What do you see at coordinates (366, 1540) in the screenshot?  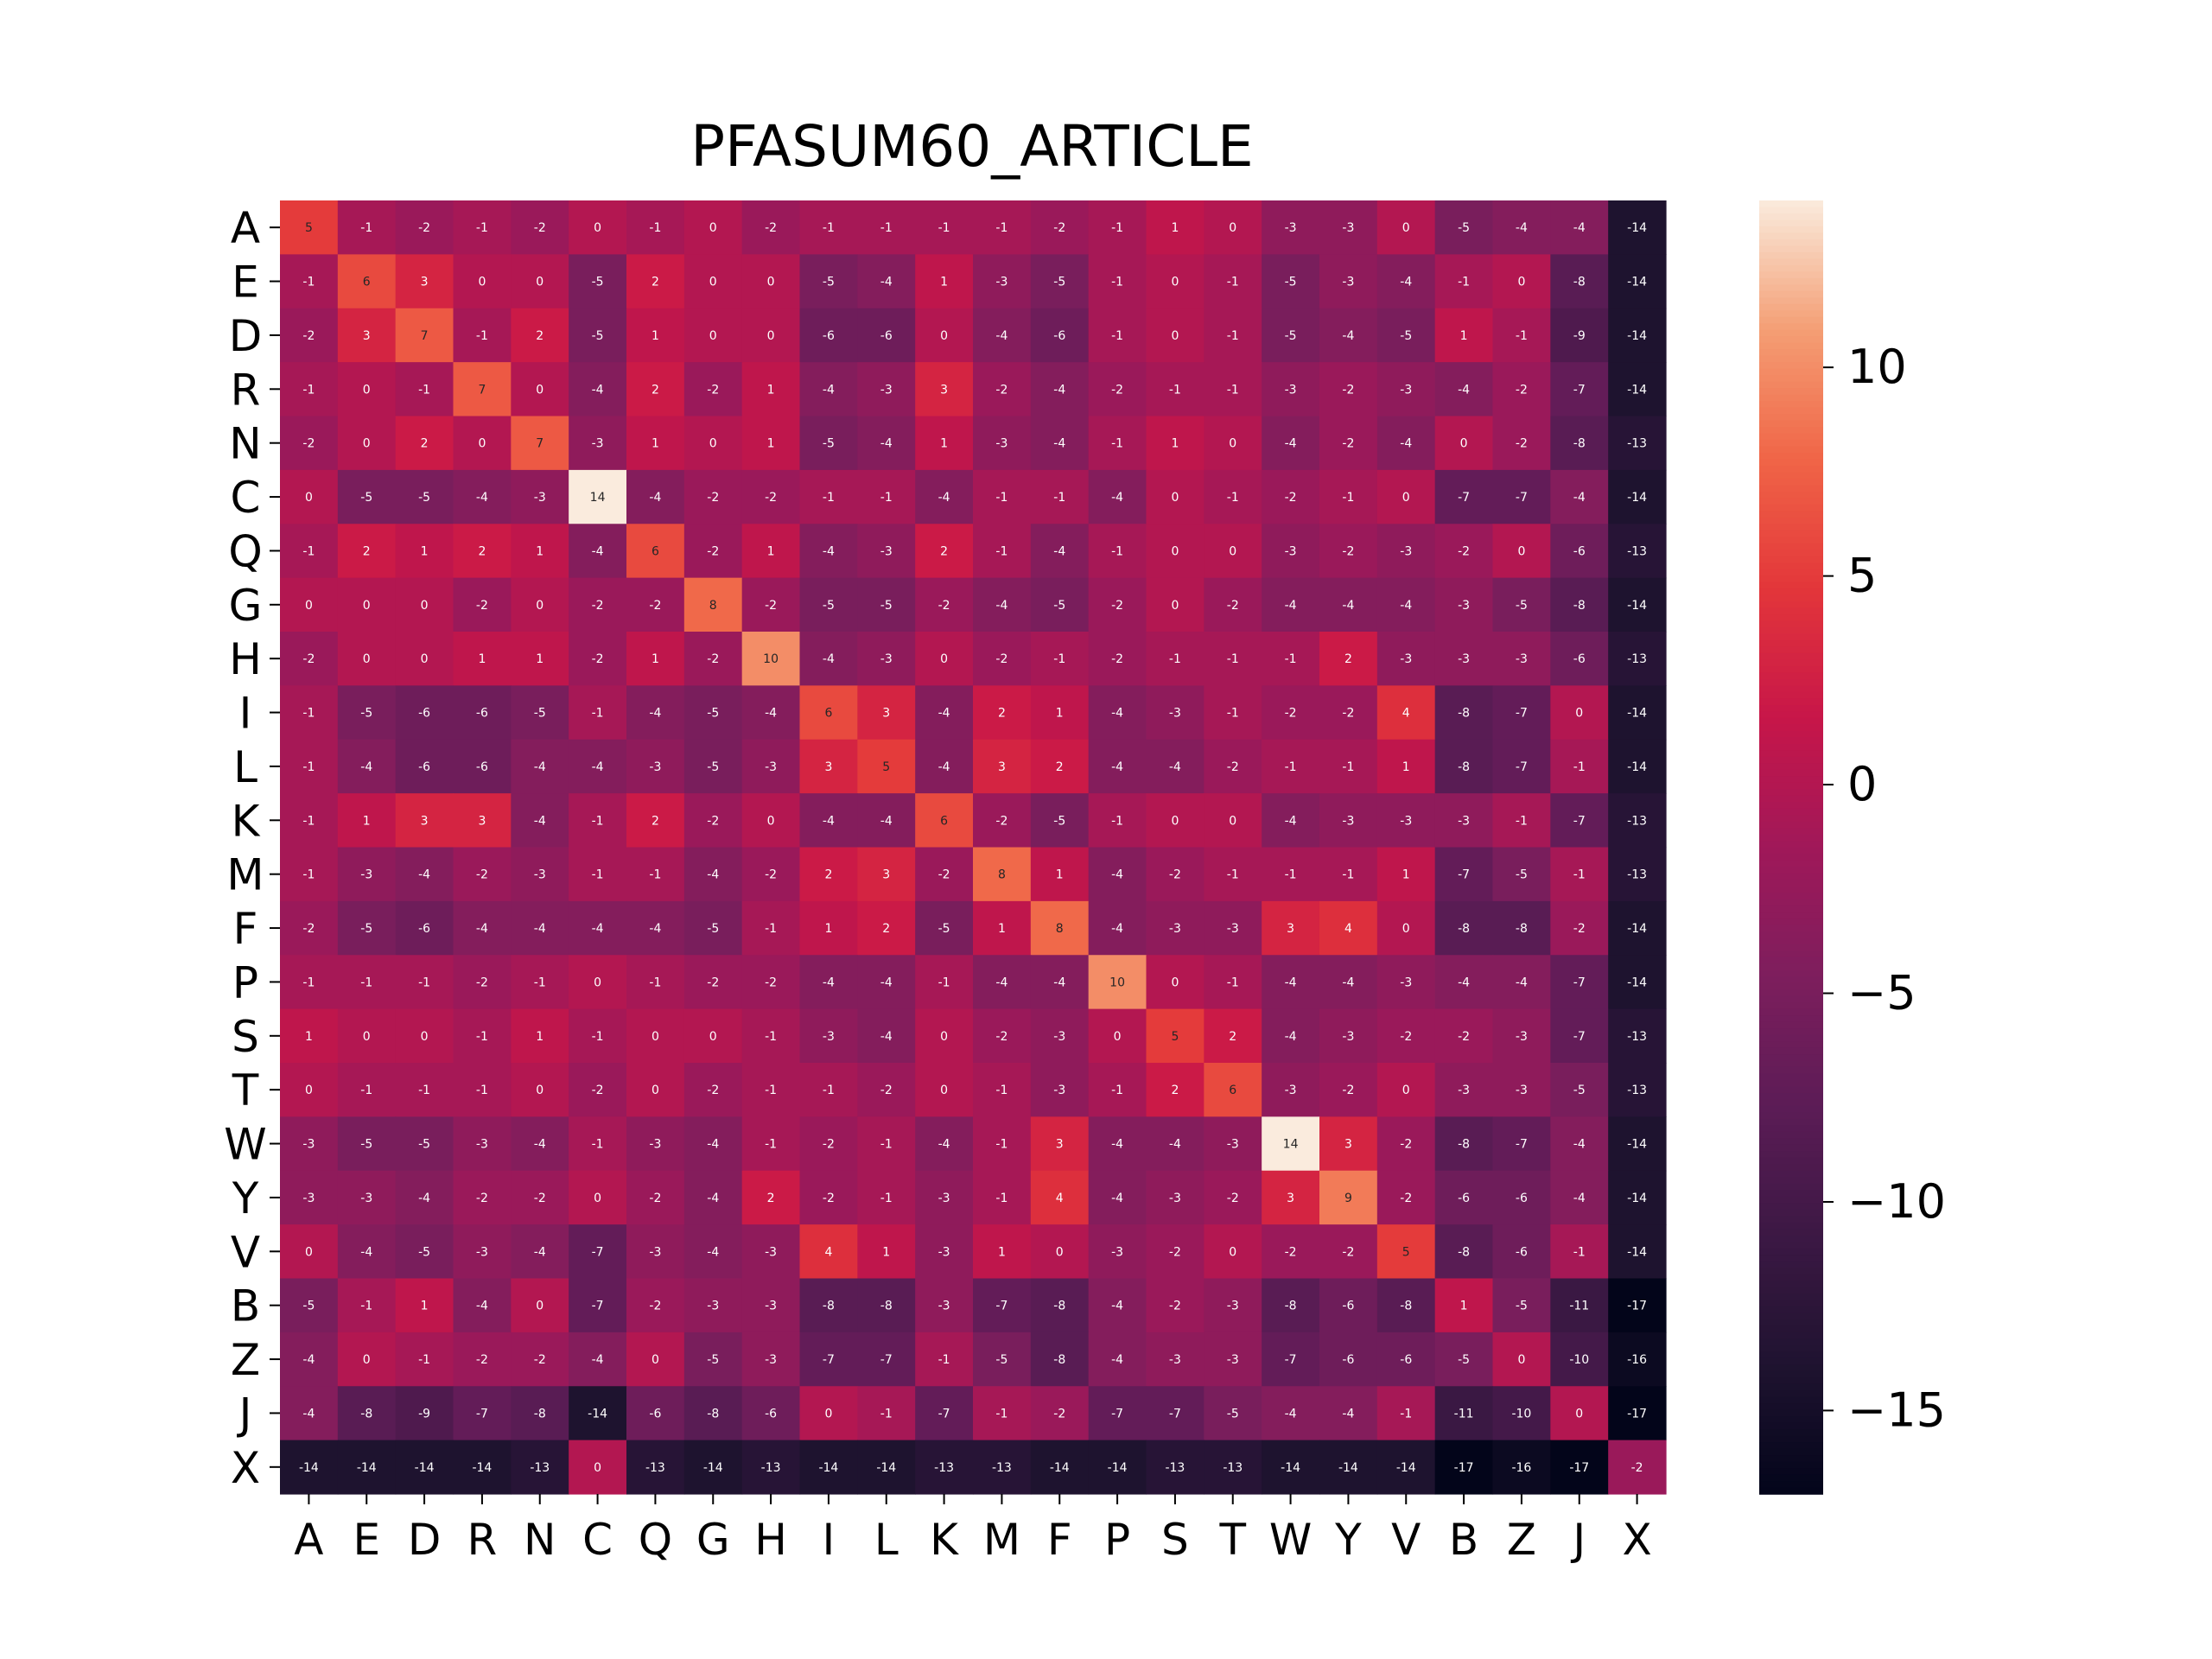 I see `x-tick-label: E` at bounding box center [366, 1540].